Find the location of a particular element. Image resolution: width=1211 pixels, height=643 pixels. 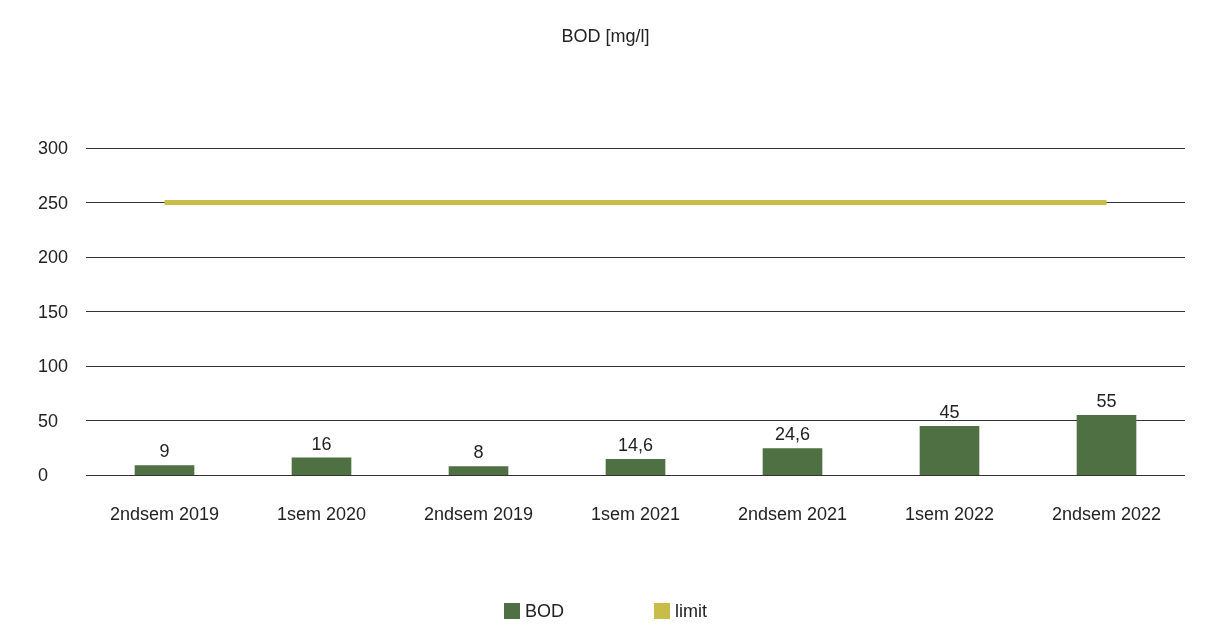

data-label: 45 is located at coordinates (949, 411).